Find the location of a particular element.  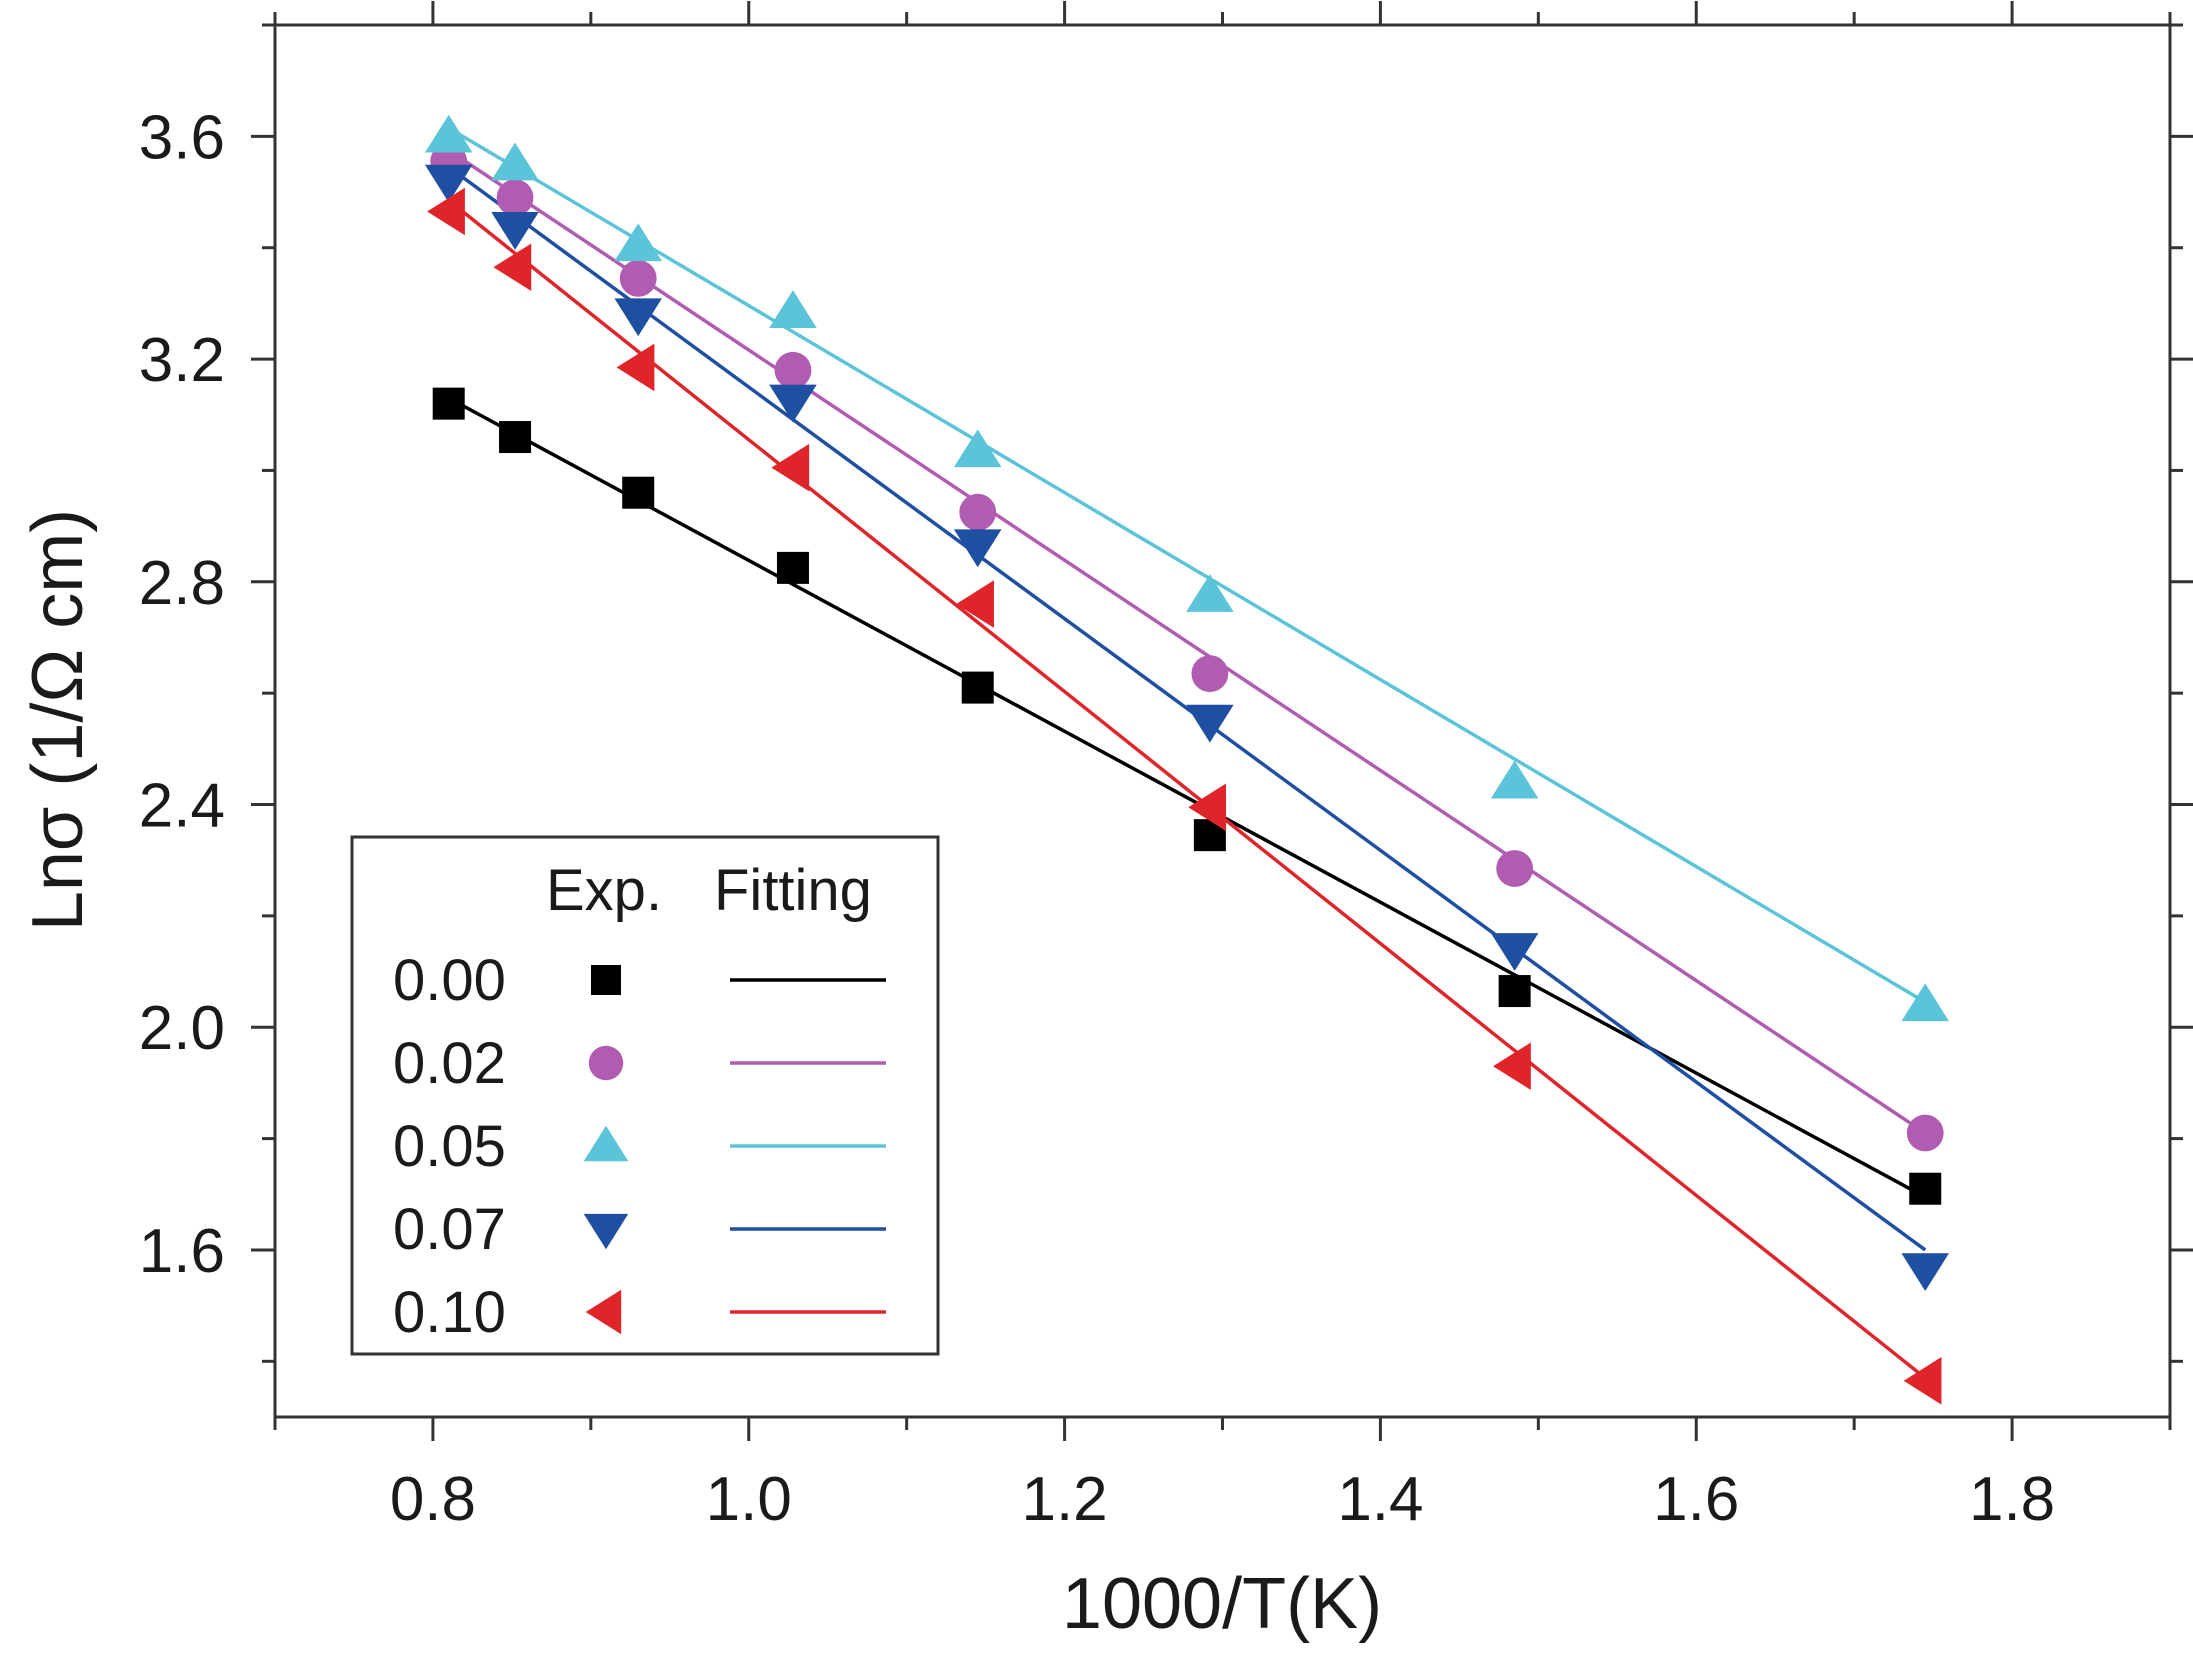

y-tick-label: 3.6 is located at coordinates (182, 137).